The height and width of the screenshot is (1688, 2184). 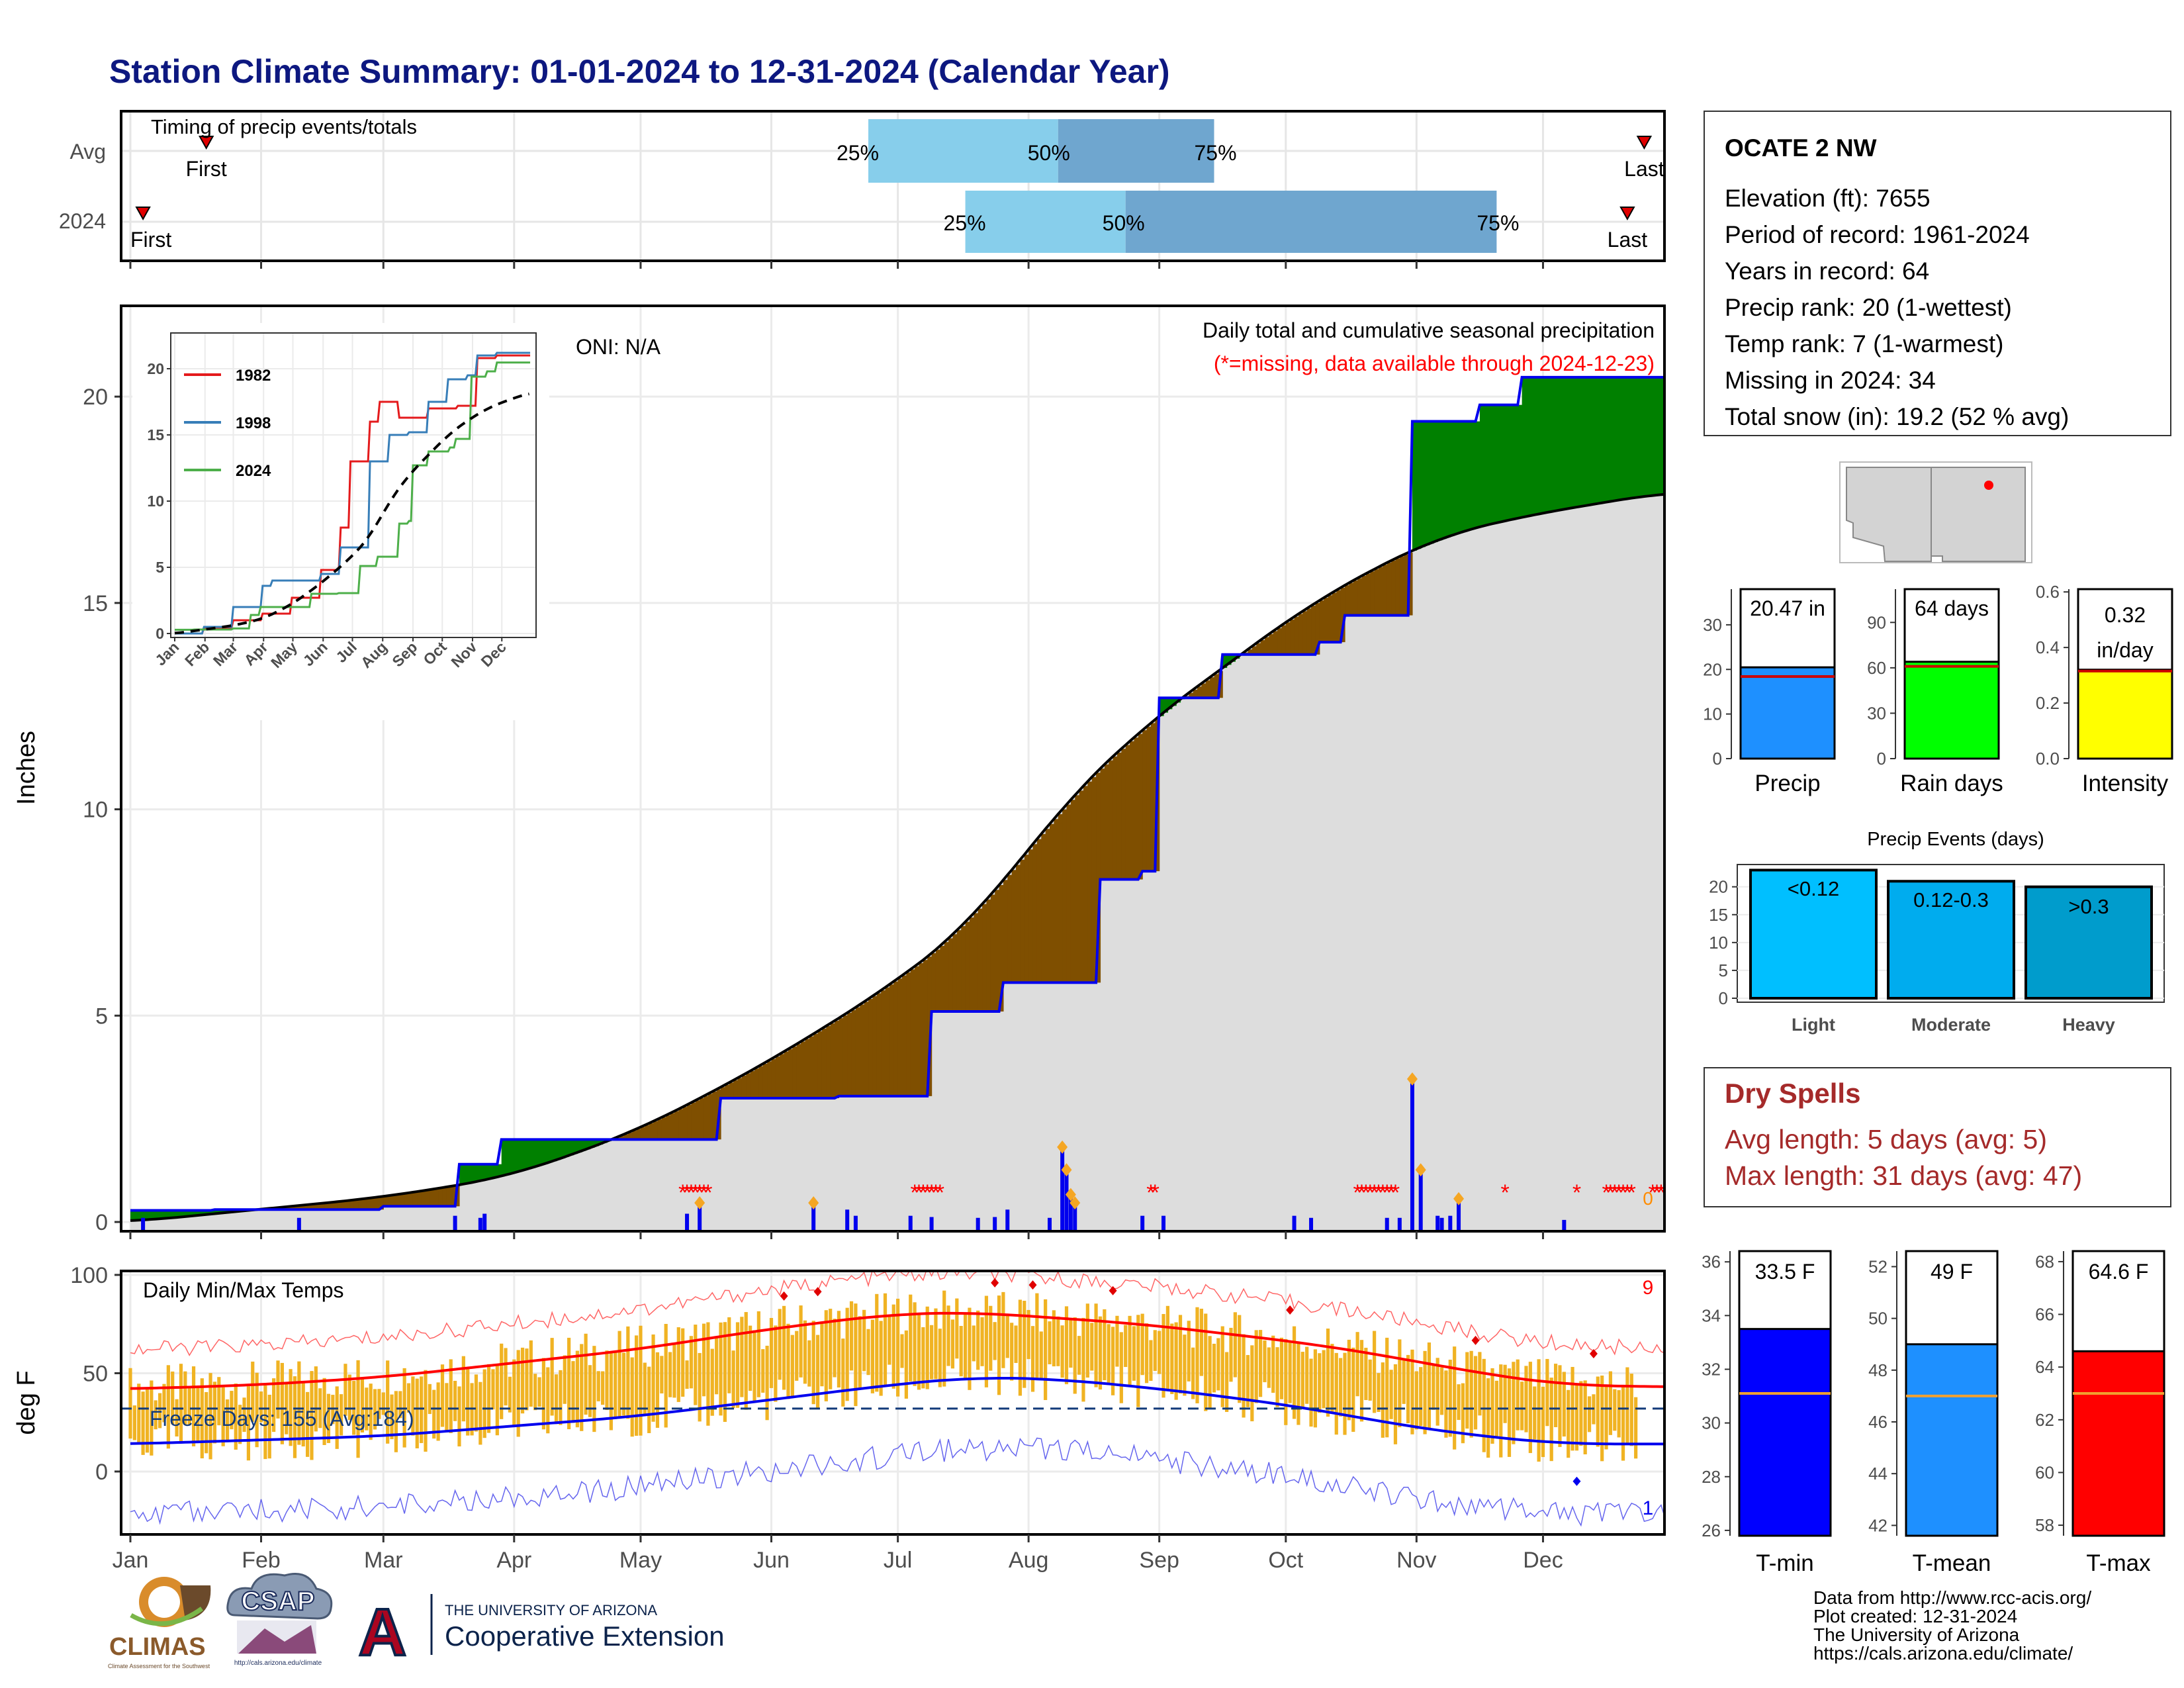 What do you see at coordinates (1159, 1560) in the screenshot?
I see `month-tick-label: Sep` at bounding box center [1159, 1560].